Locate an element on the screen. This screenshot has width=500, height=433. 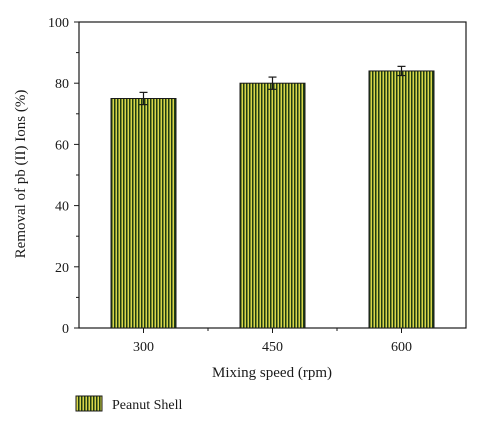
x-tick-label: 600 is located at coordinates (401, 347).